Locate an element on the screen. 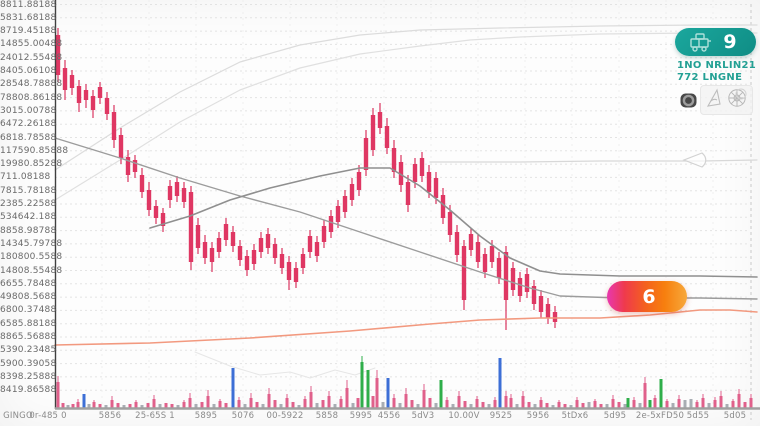 This screenshot has width=760, height=426. protractor-icon is located at coordinates (714, 100).